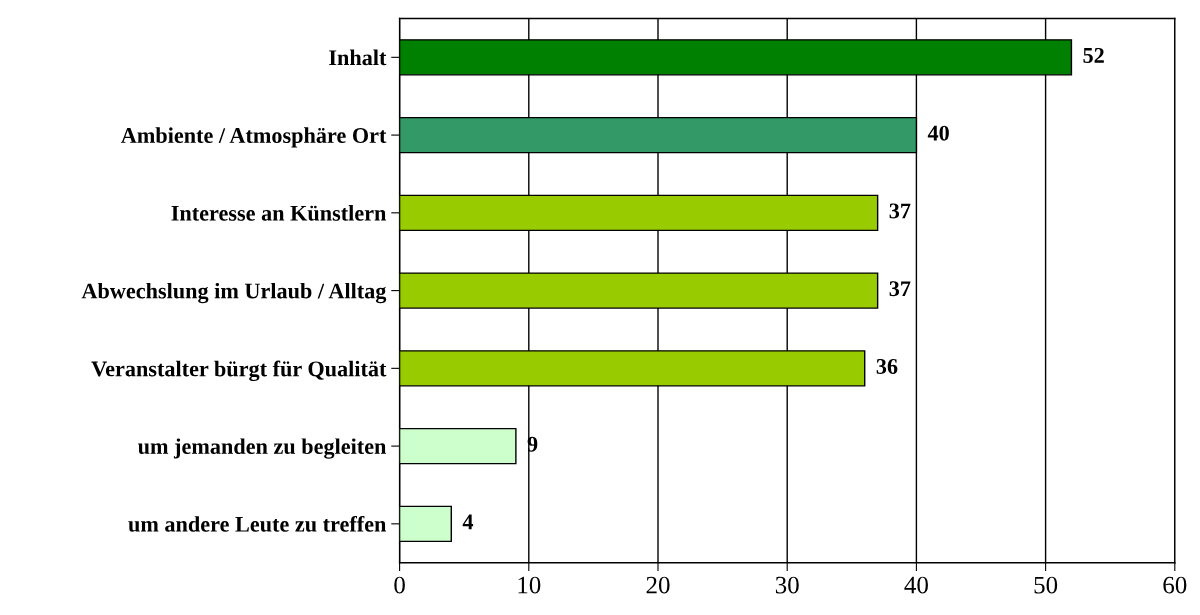 The image size is (1200, 615). Describe the element at coordinates (916, 585) in the screenshot. I see `x-tick-label: 40` at that location.